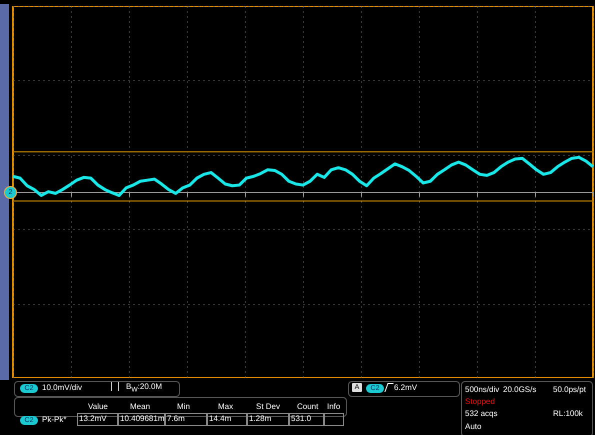 The height and width of the screenshot is (435, 595). What do you see at coordinates (220, 419) in the screenshot?
I see `text: 14.4m` at bounding box center [220, 419].